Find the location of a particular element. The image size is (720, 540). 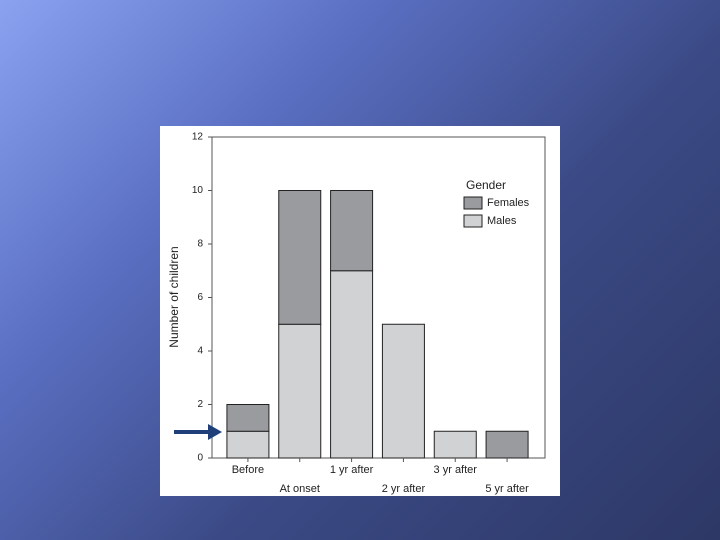

y-tick-label: 0 is located at coordinates (200, 458).